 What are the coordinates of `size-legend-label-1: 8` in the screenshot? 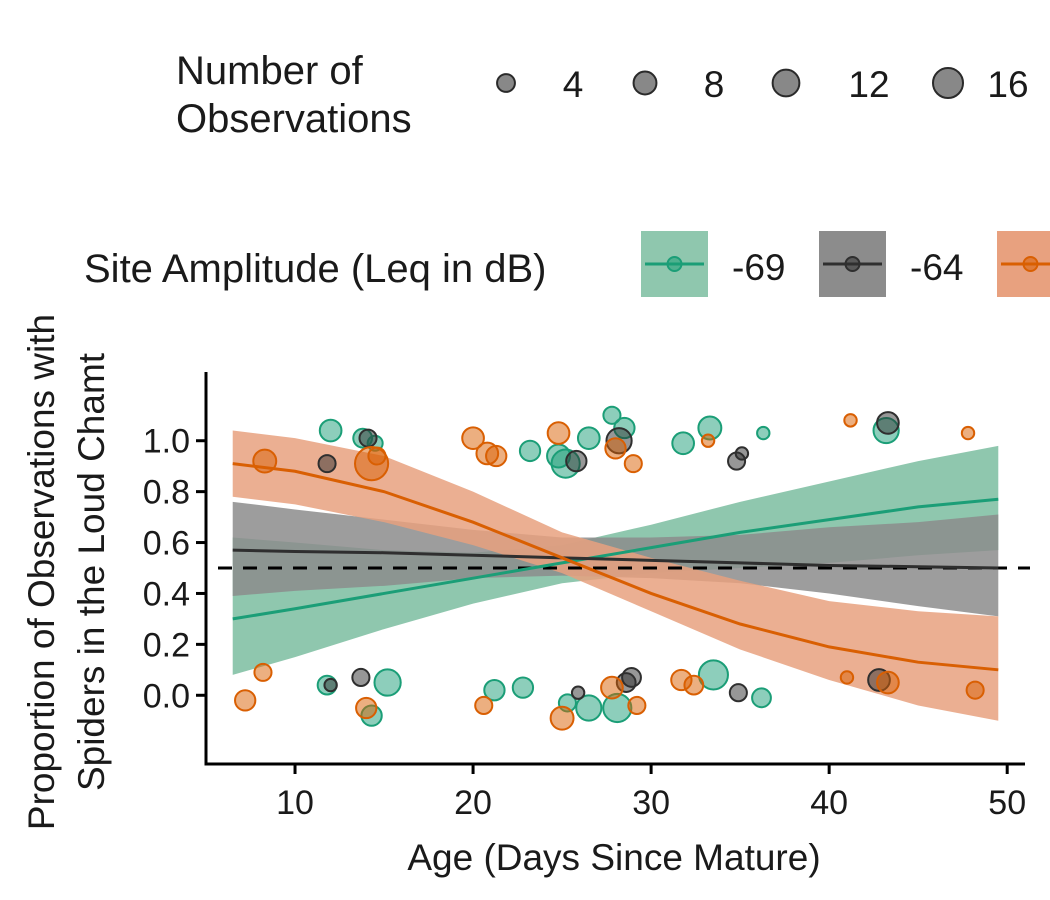 It's located at (714, 84).